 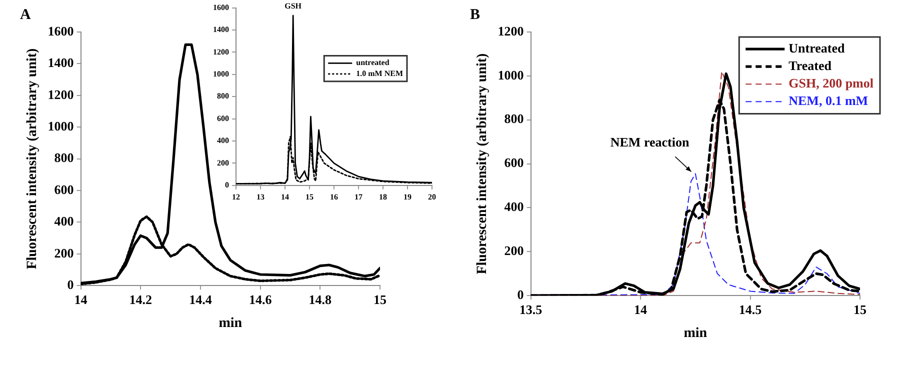 I want to click on chart-title: A, so click(x=25, y=14).